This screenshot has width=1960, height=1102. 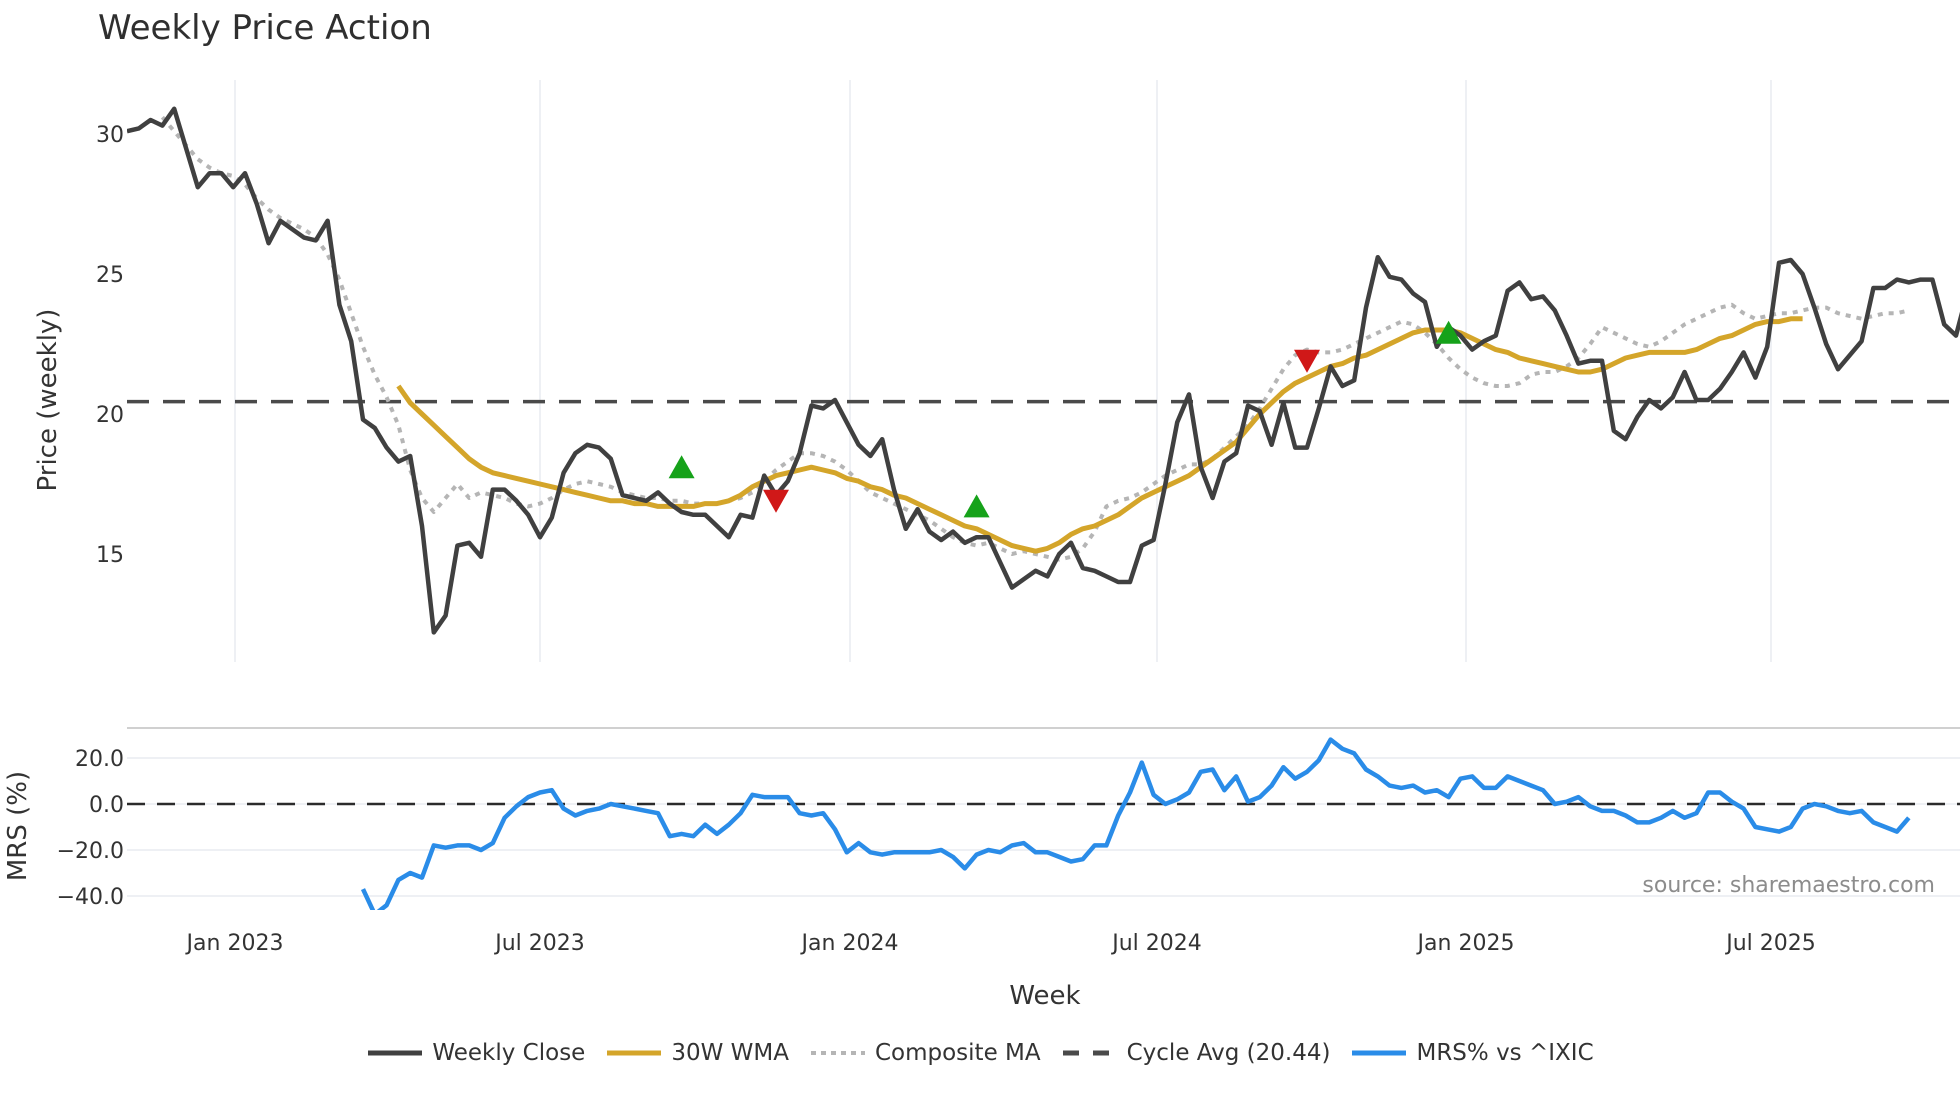 What do you see at coordinates (1228, 1053) in the screenshot?
I see `legend-label: Cycle Avg (20.44)` at bounding box center [1228, 1053].